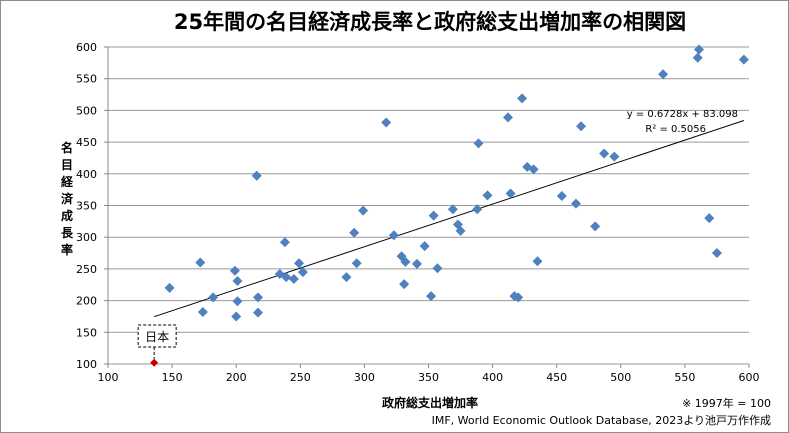  I want to click on y-tick-label-350: 350, so click(86, 206).